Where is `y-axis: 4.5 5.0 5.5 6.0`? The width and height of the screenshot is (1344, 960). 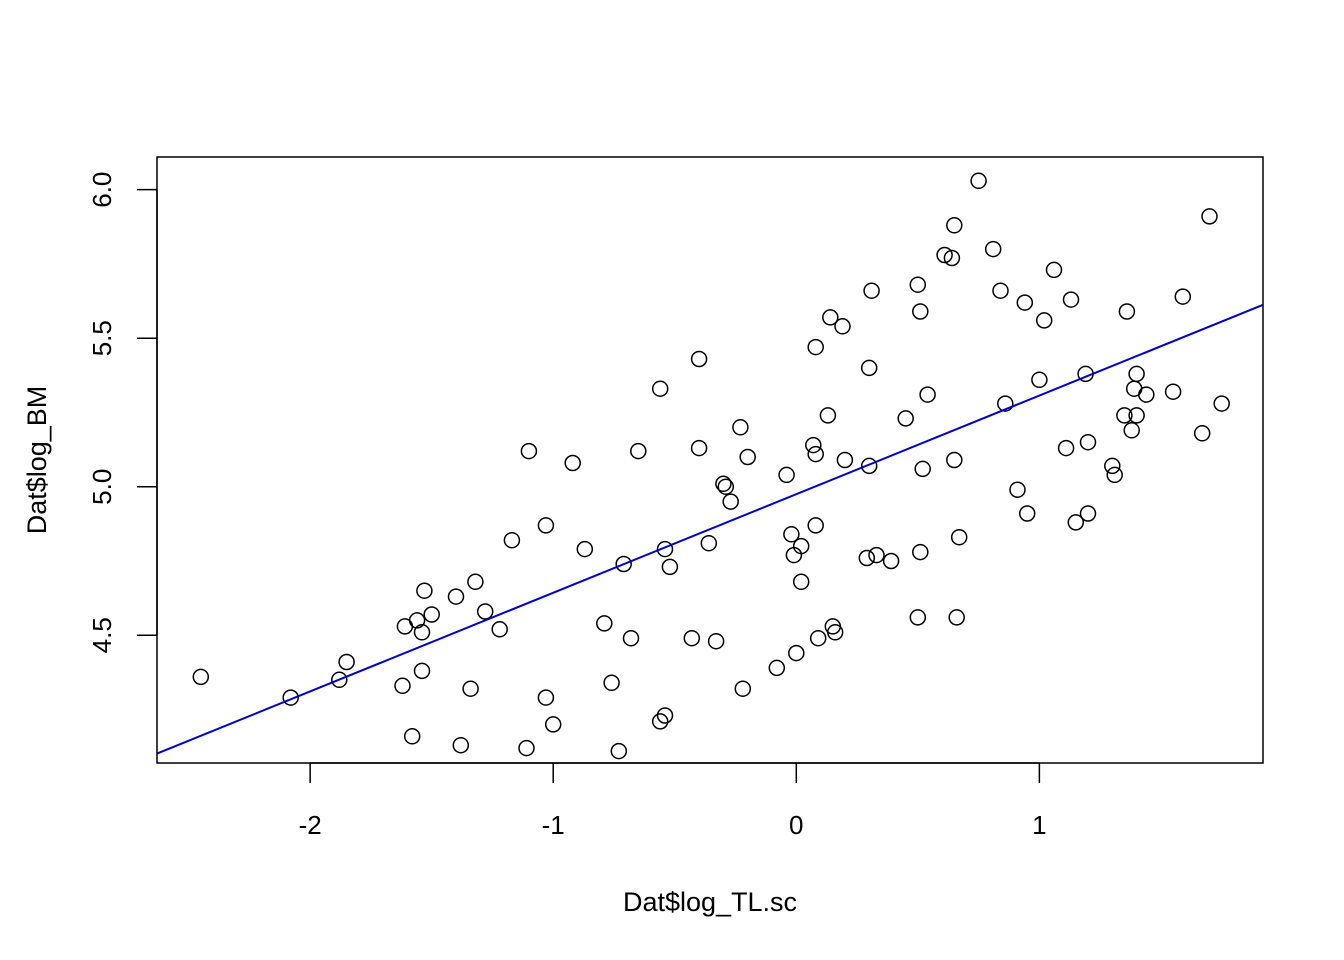 y-axis: 4.5 5.0 5.5 6.0 is located at coordinates (122, 412).